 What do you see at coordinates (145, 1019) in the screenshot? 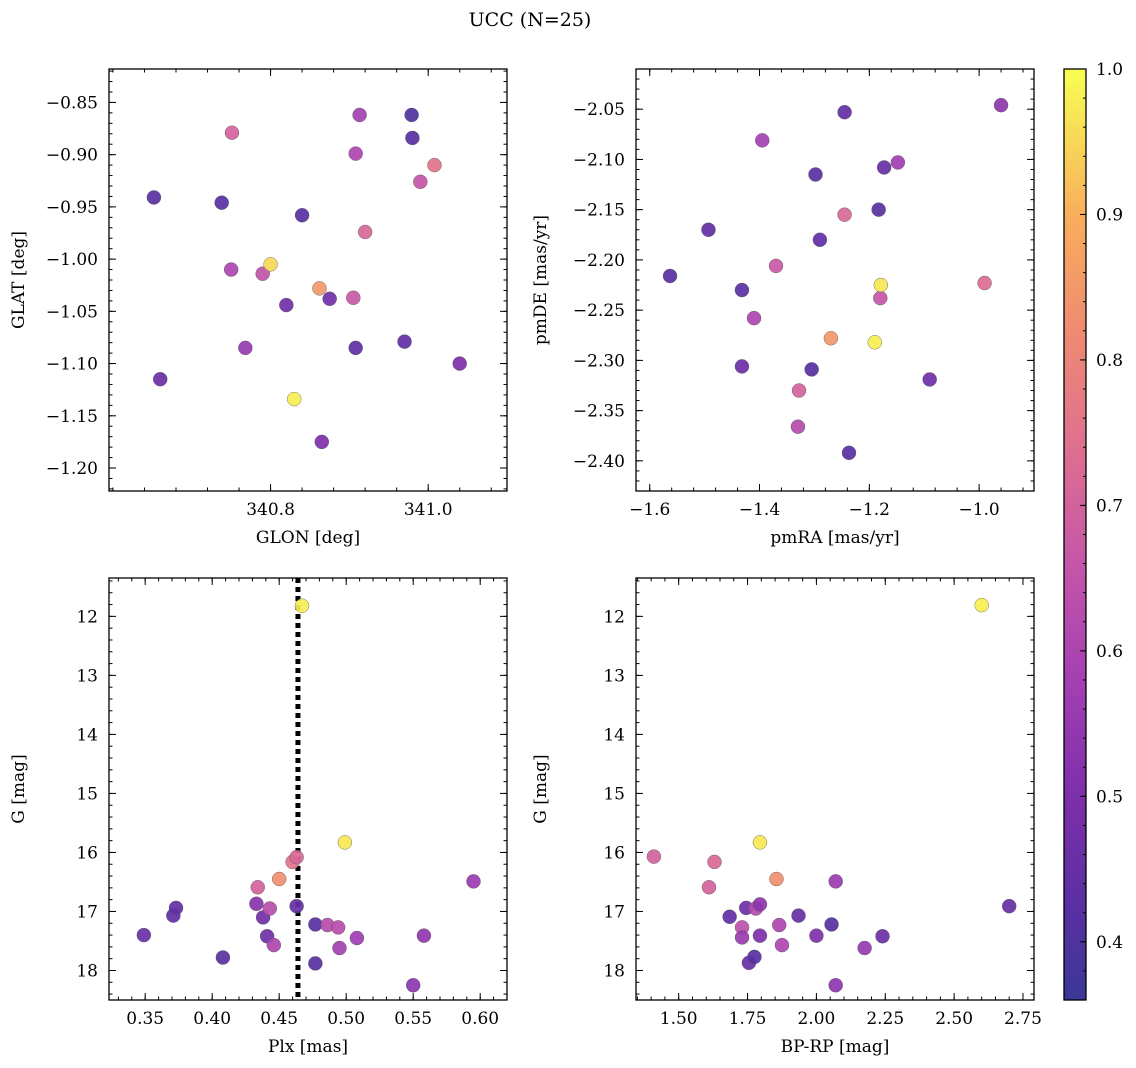
I see `x-tick-label: 0.35` at bounding box center [145, 1019].